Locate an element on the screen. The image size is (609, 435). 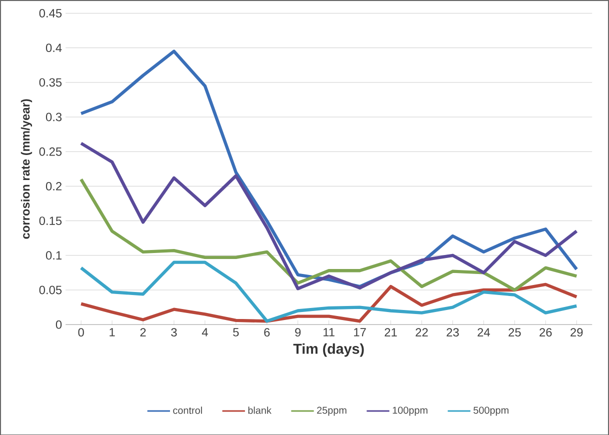
x-tick-label: 17 is located at coordinates (360, 332).